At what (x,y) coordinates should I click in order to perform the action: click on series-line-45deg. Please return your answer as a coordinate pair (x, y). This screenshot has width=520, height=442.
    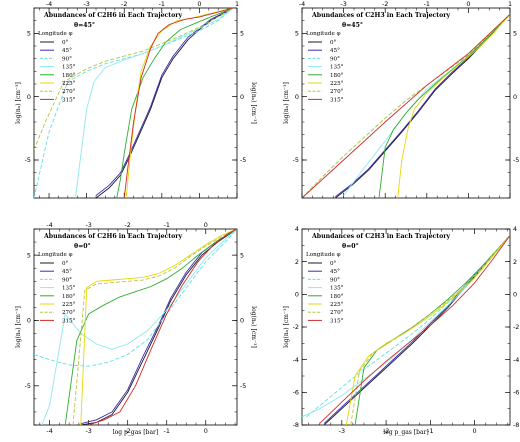
    Looking at the image, I should click on (164, 102).